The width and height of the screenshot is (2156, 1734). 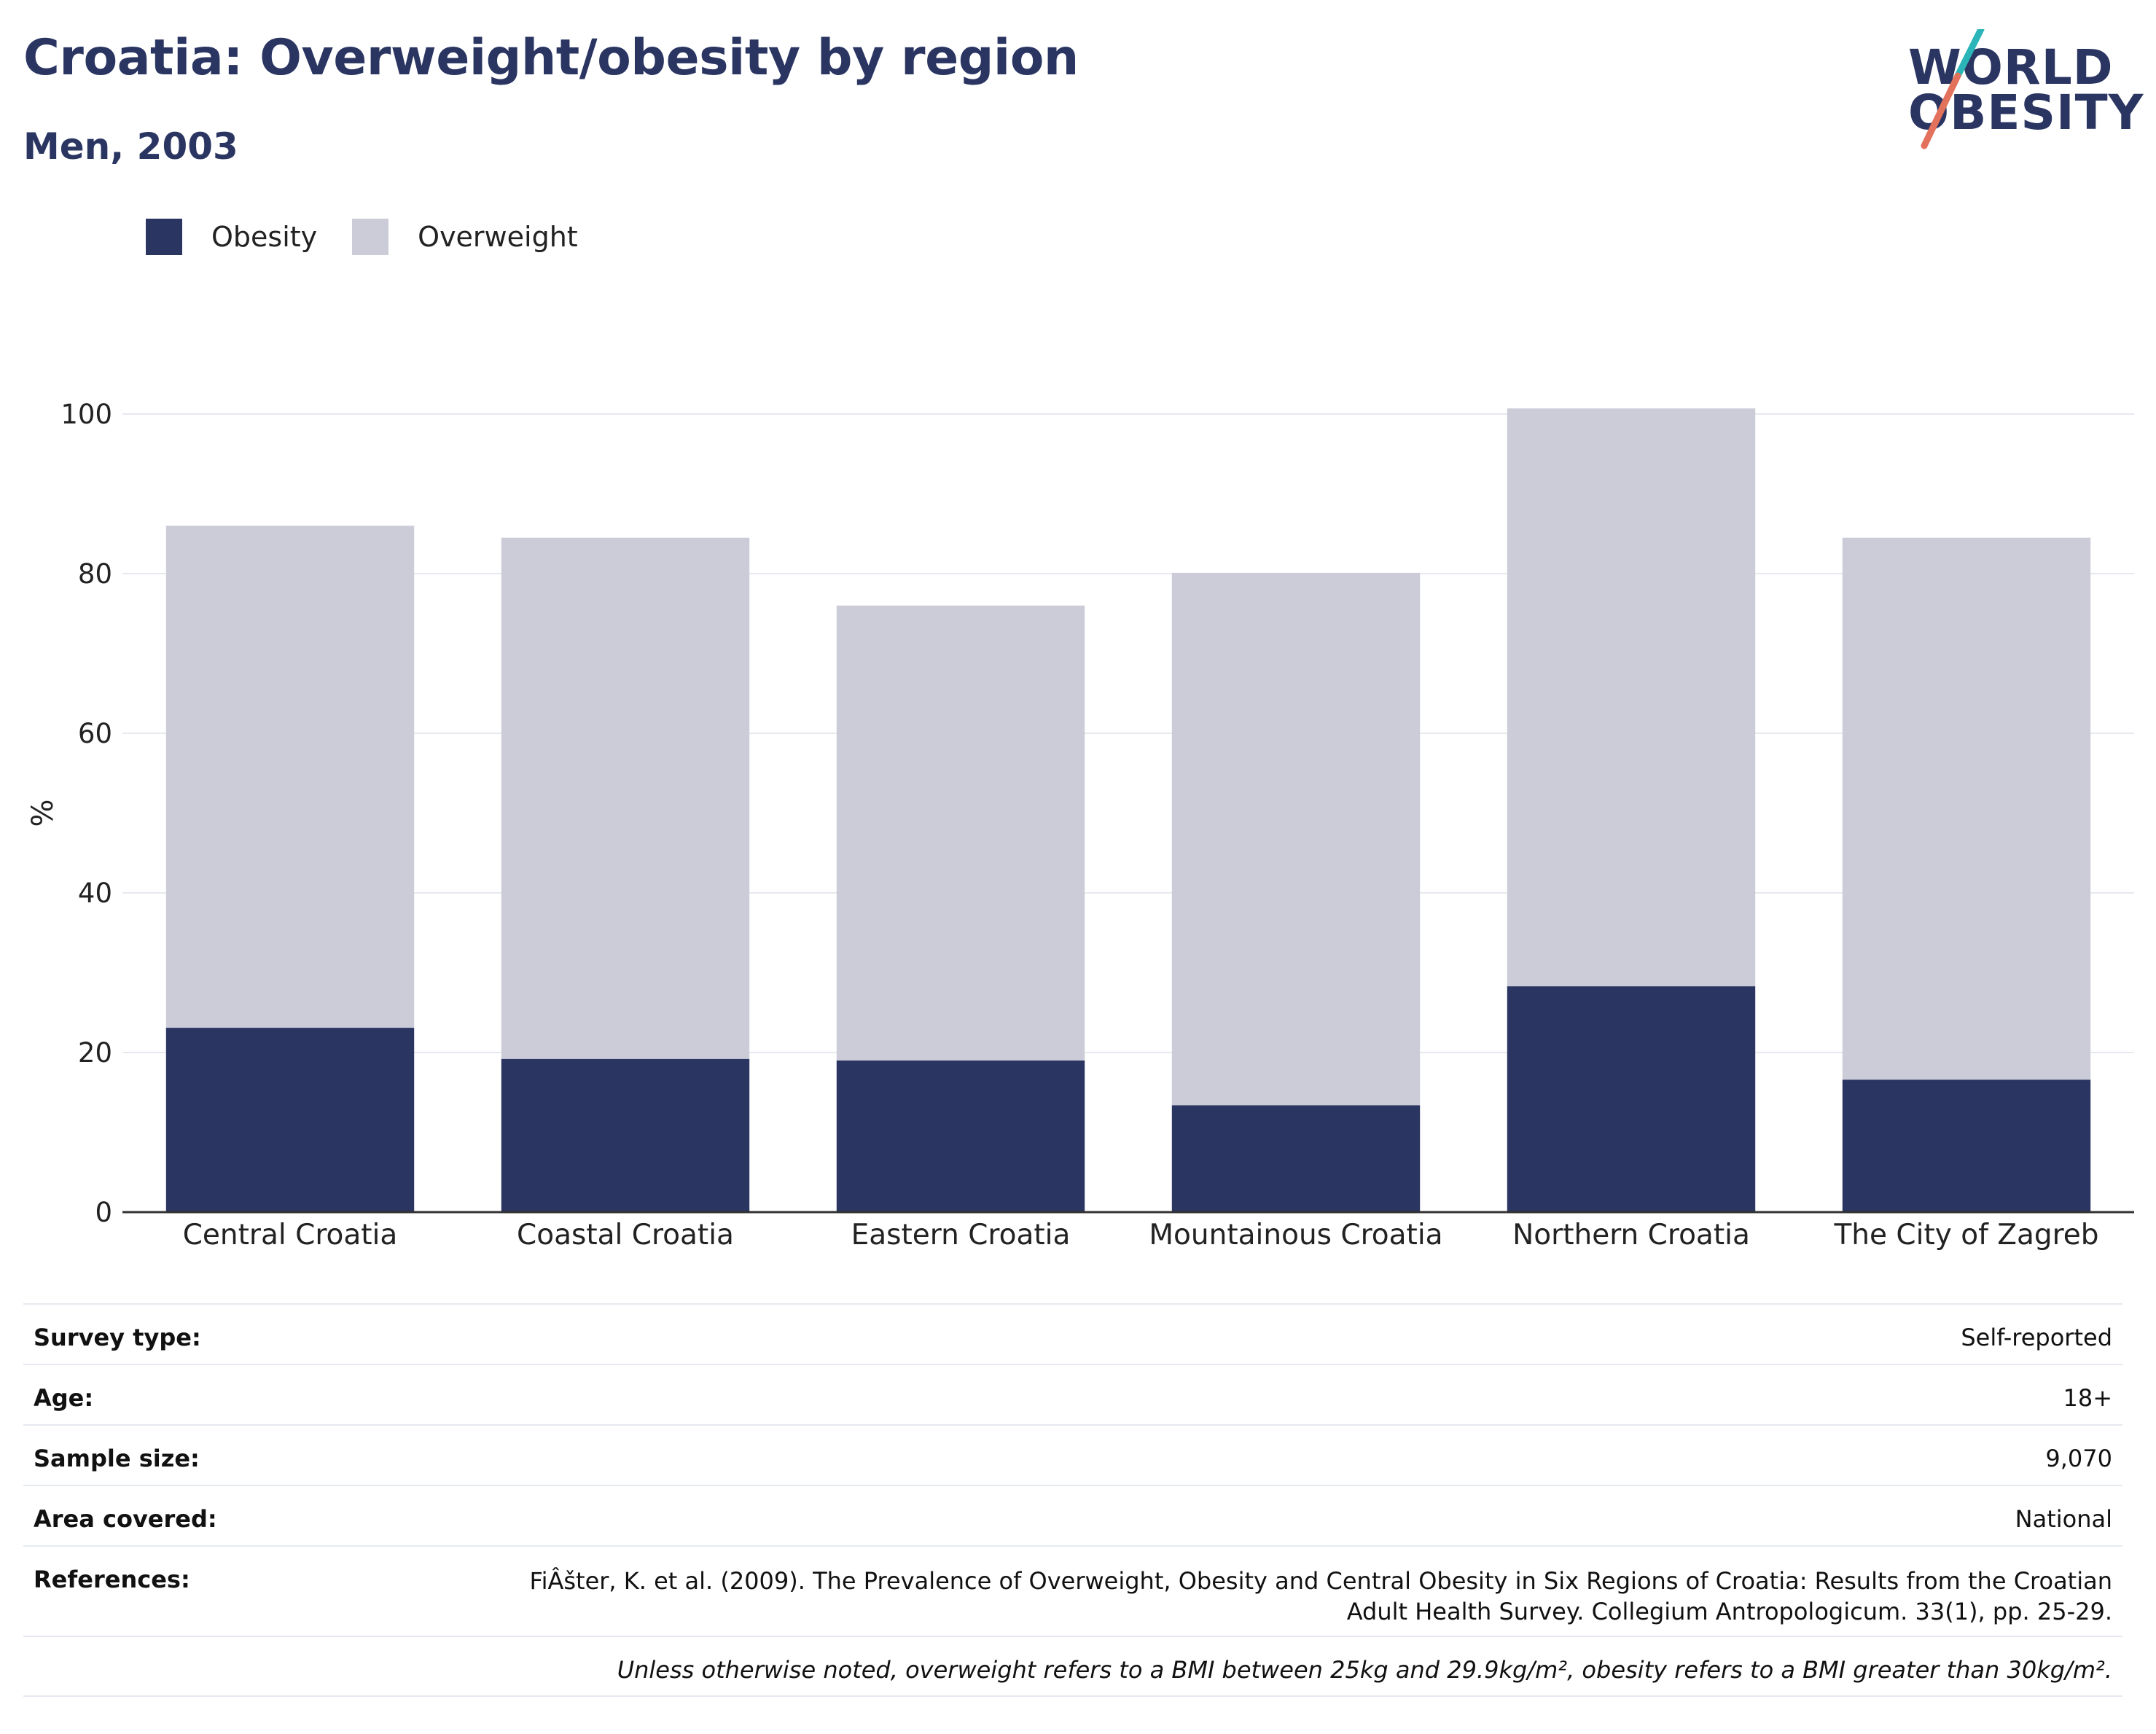 I want to click on legend-swatch-overweight, so click(x=371, y=237).